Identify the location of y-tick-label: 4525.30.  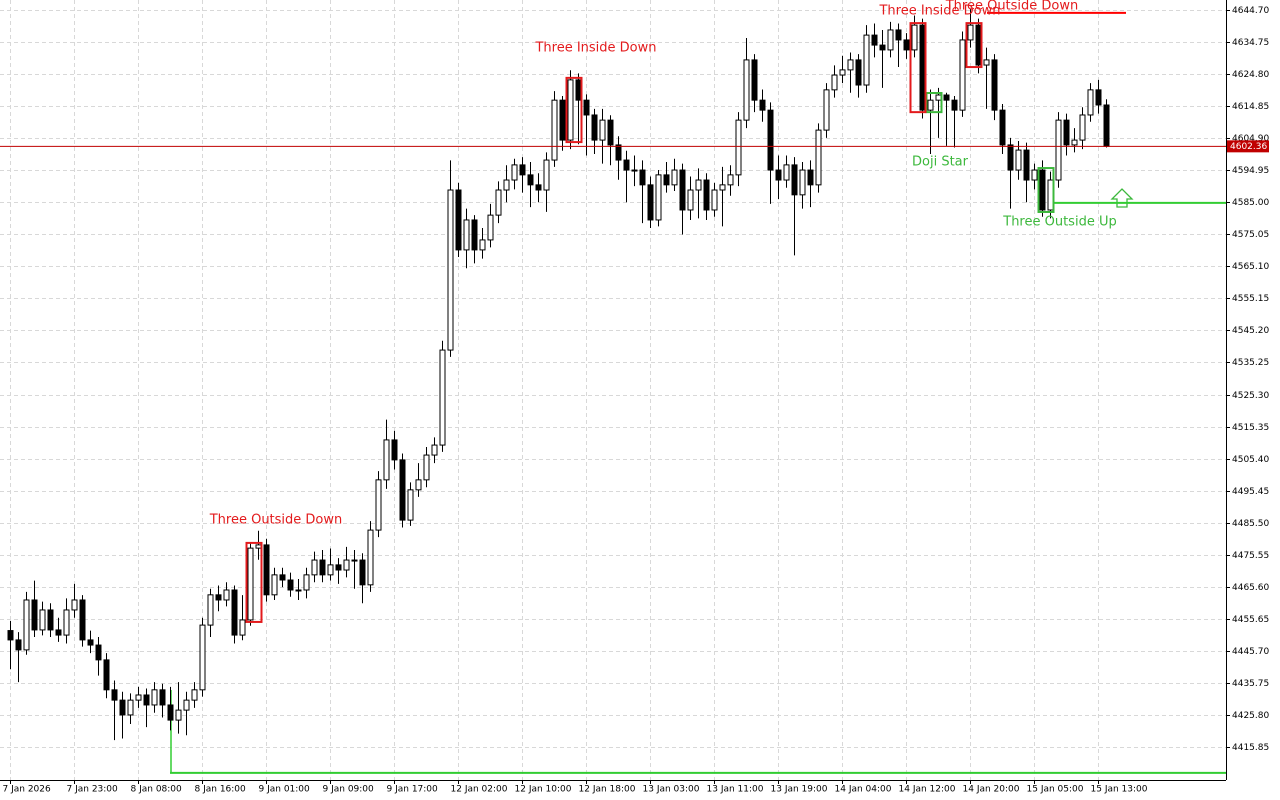
(1250, 396).